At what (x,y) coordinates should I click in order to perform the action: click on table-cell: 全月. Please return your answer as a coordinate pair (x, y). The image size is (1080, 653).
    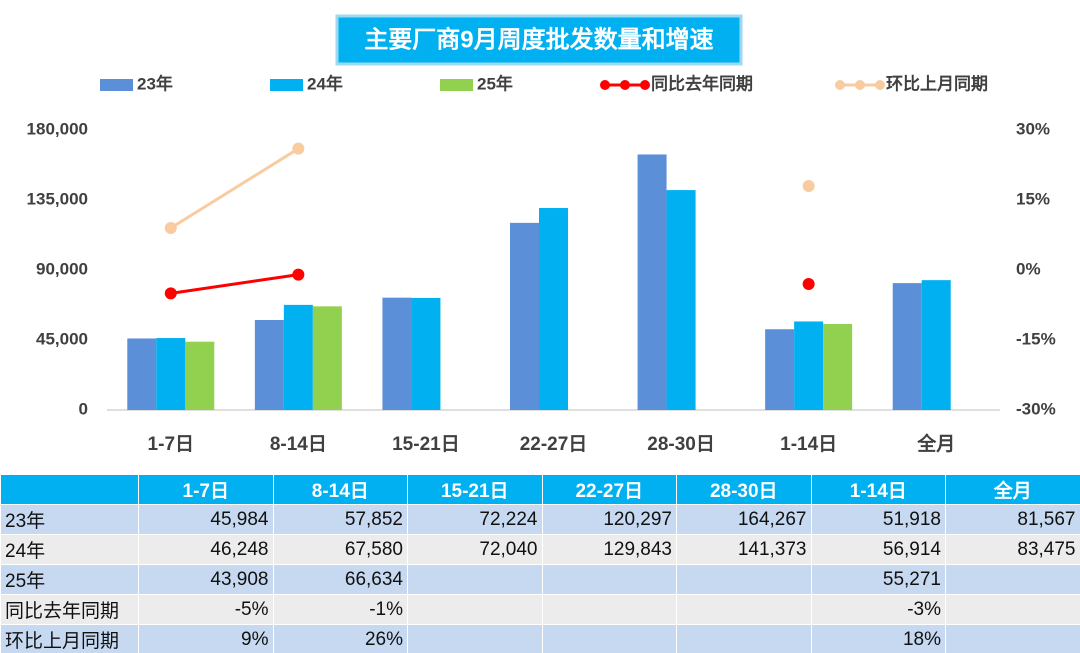
    Looking at the image, I should click on (1012, 489).